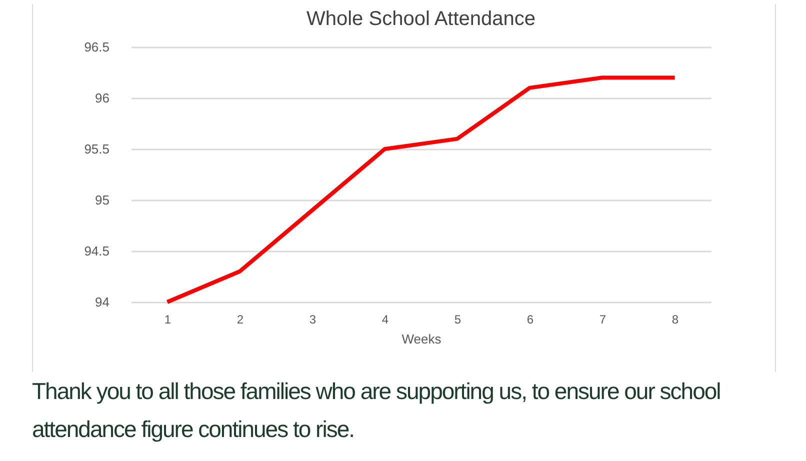 Image resolution: width=806 pixels, height=461 pixels. Describe the element at coordinates (422, 339) in the screenshot. I see `x-axis-title: Weeks` at that location.